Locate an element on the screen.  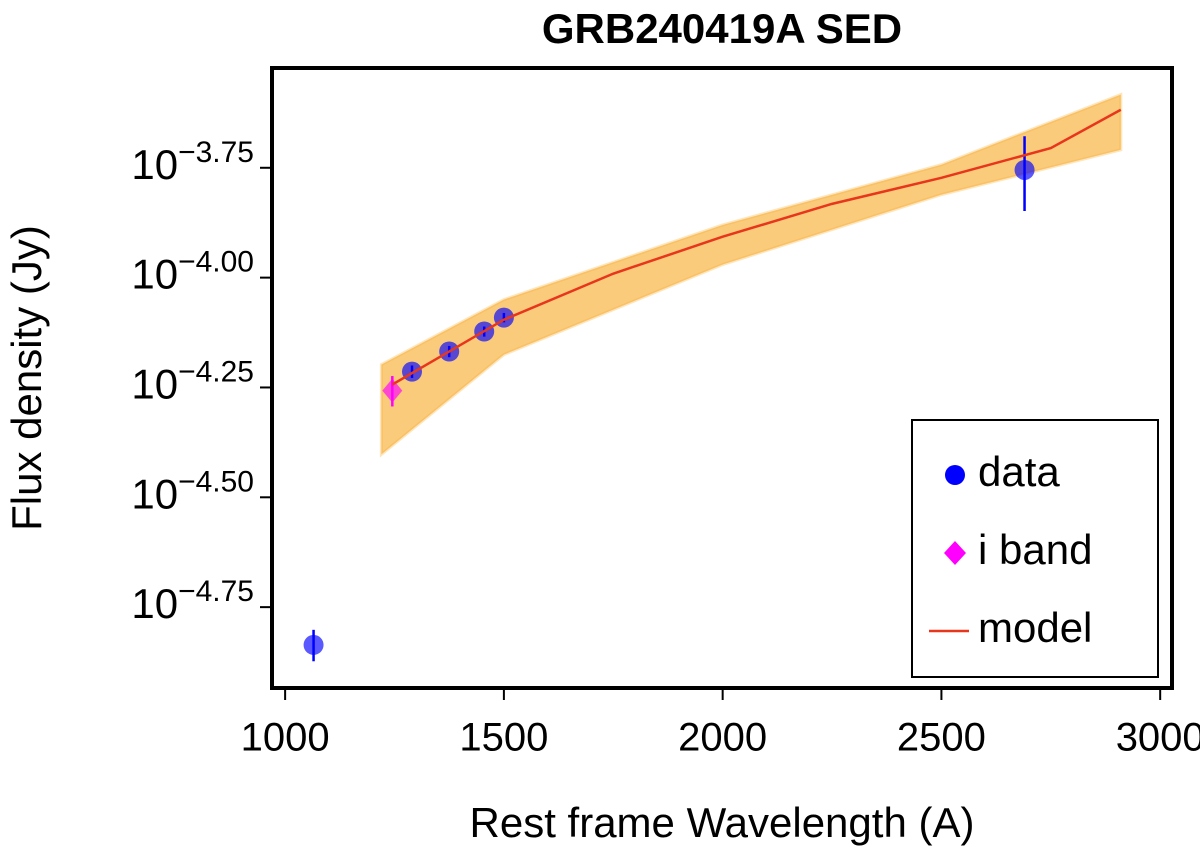
y-tick-label: 10−4.25 is located at coordinates (192, 381).